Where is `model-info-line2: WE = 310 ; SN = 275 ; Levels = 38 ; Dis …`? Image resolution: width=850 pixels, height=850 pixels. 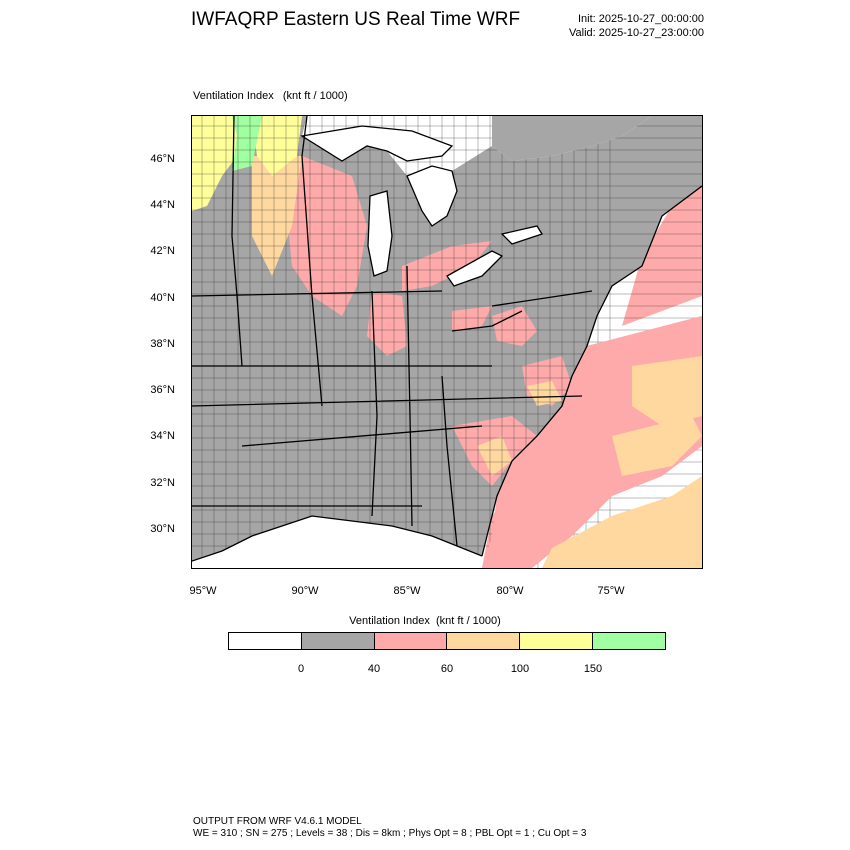 model-info-line2: WE = 310 ; SN = 275 ; Levels = 38 ; Dis … is located at coordinates (390, 833).